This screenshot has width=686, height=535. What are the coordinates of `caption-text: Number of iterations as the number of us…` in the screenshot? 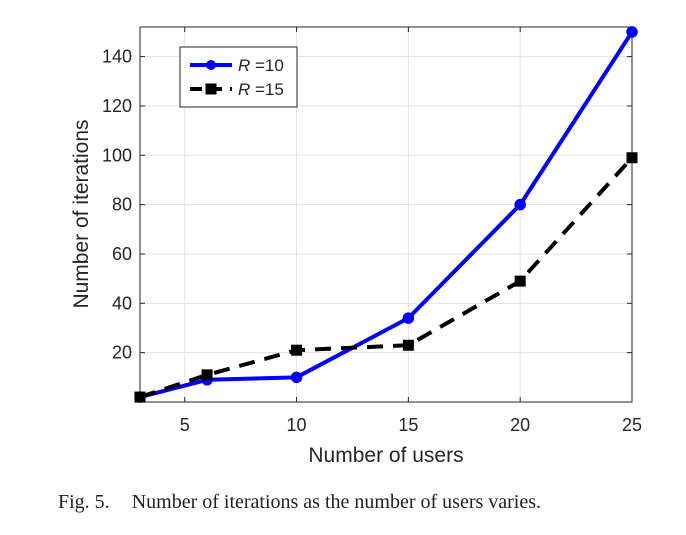 It's located at (336, 502).